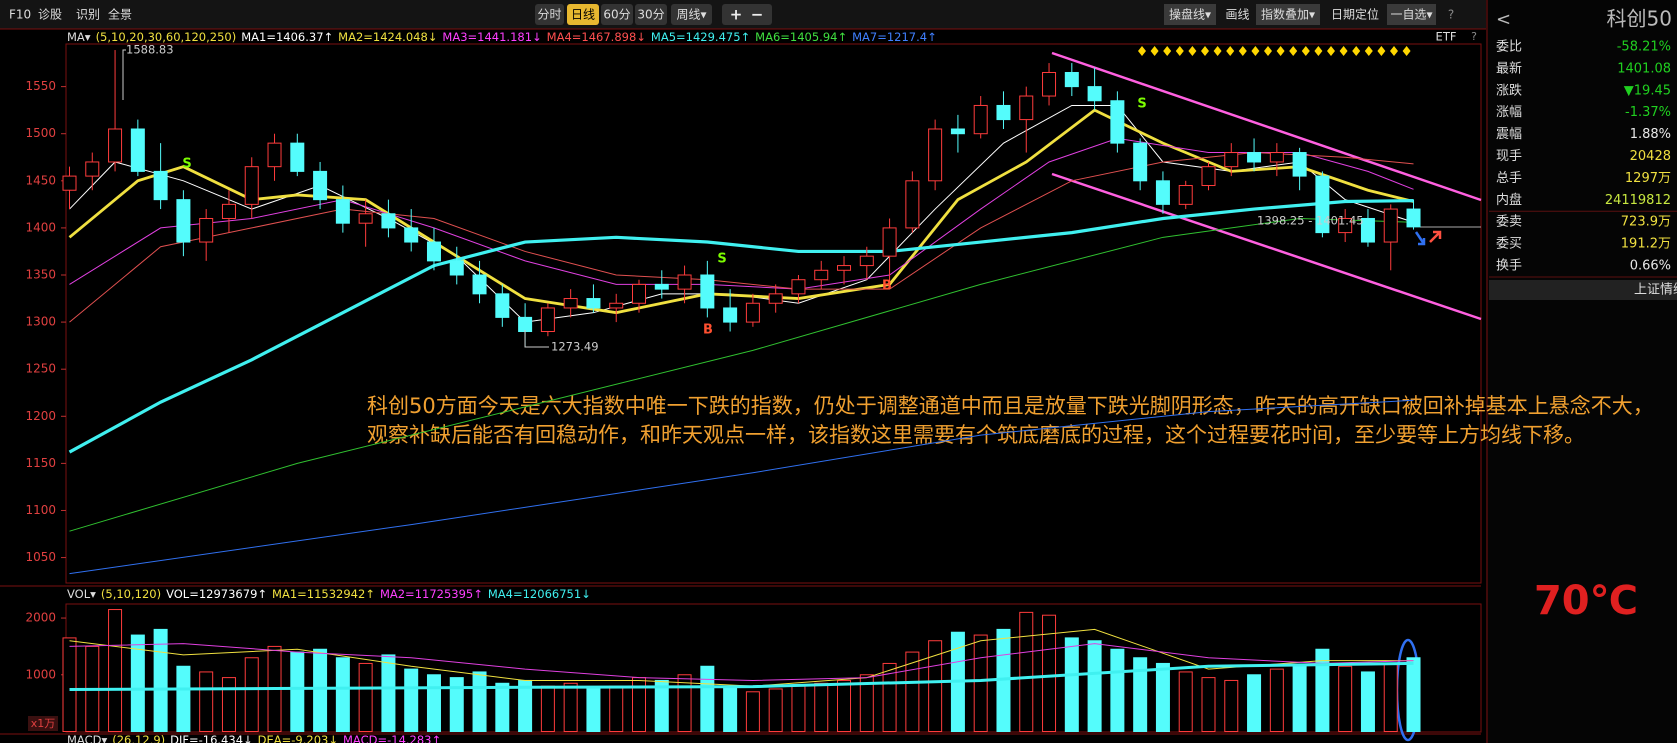  Describe the element at coordinates (1586, 601) in the screenshot. I see `temperature: 70℃` at that location.